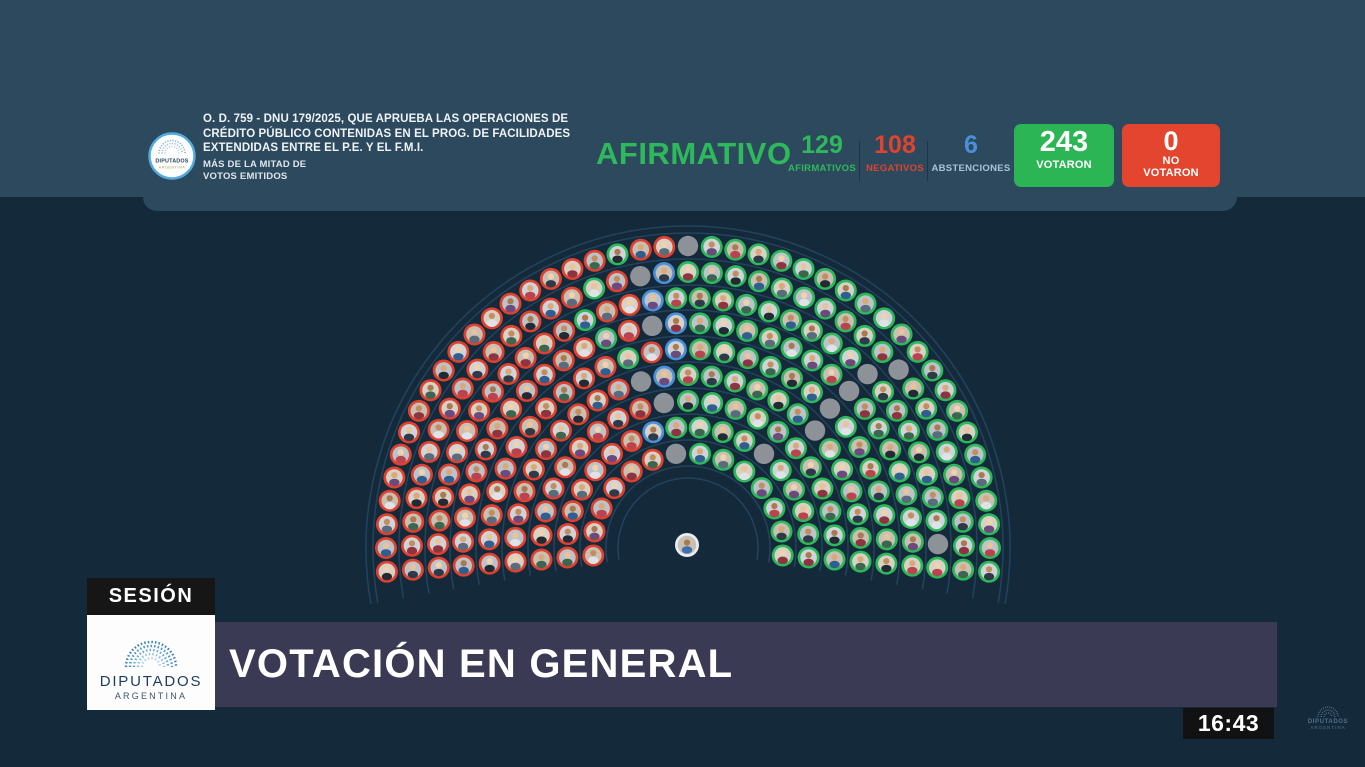 Image resolution: width=1365 pixels, height=767 pixels. Describe the element at coordinates (895, 168) in the screenshot. I see `negativos-label: NEGATIVOS` at that location.